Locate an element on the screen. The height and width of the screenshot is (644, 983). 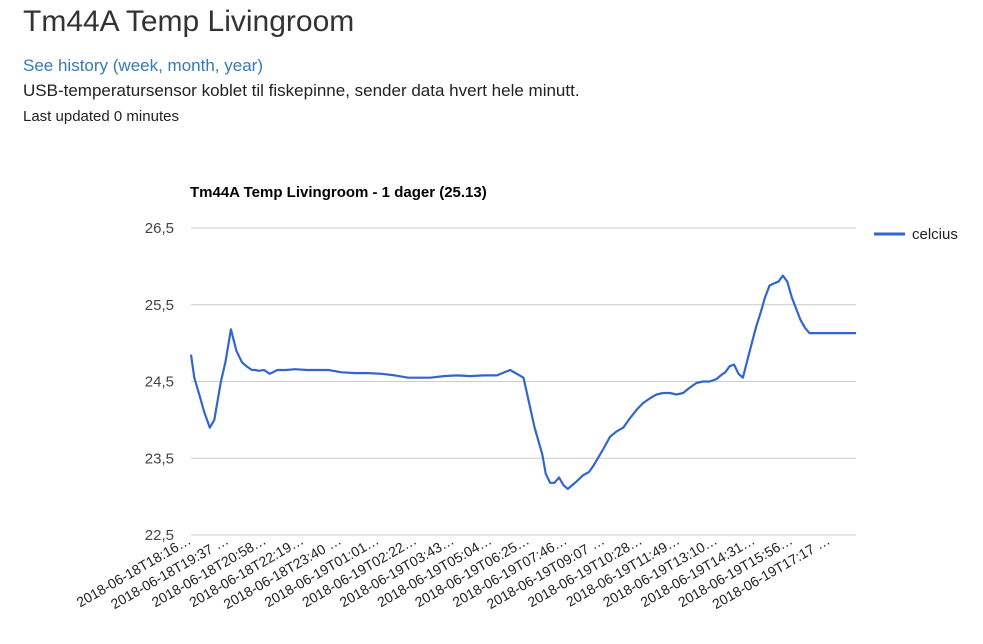
chart-title: Tm44A Temp Livingroom - 1 dager (25.13) is located at coordinates (338, 192).